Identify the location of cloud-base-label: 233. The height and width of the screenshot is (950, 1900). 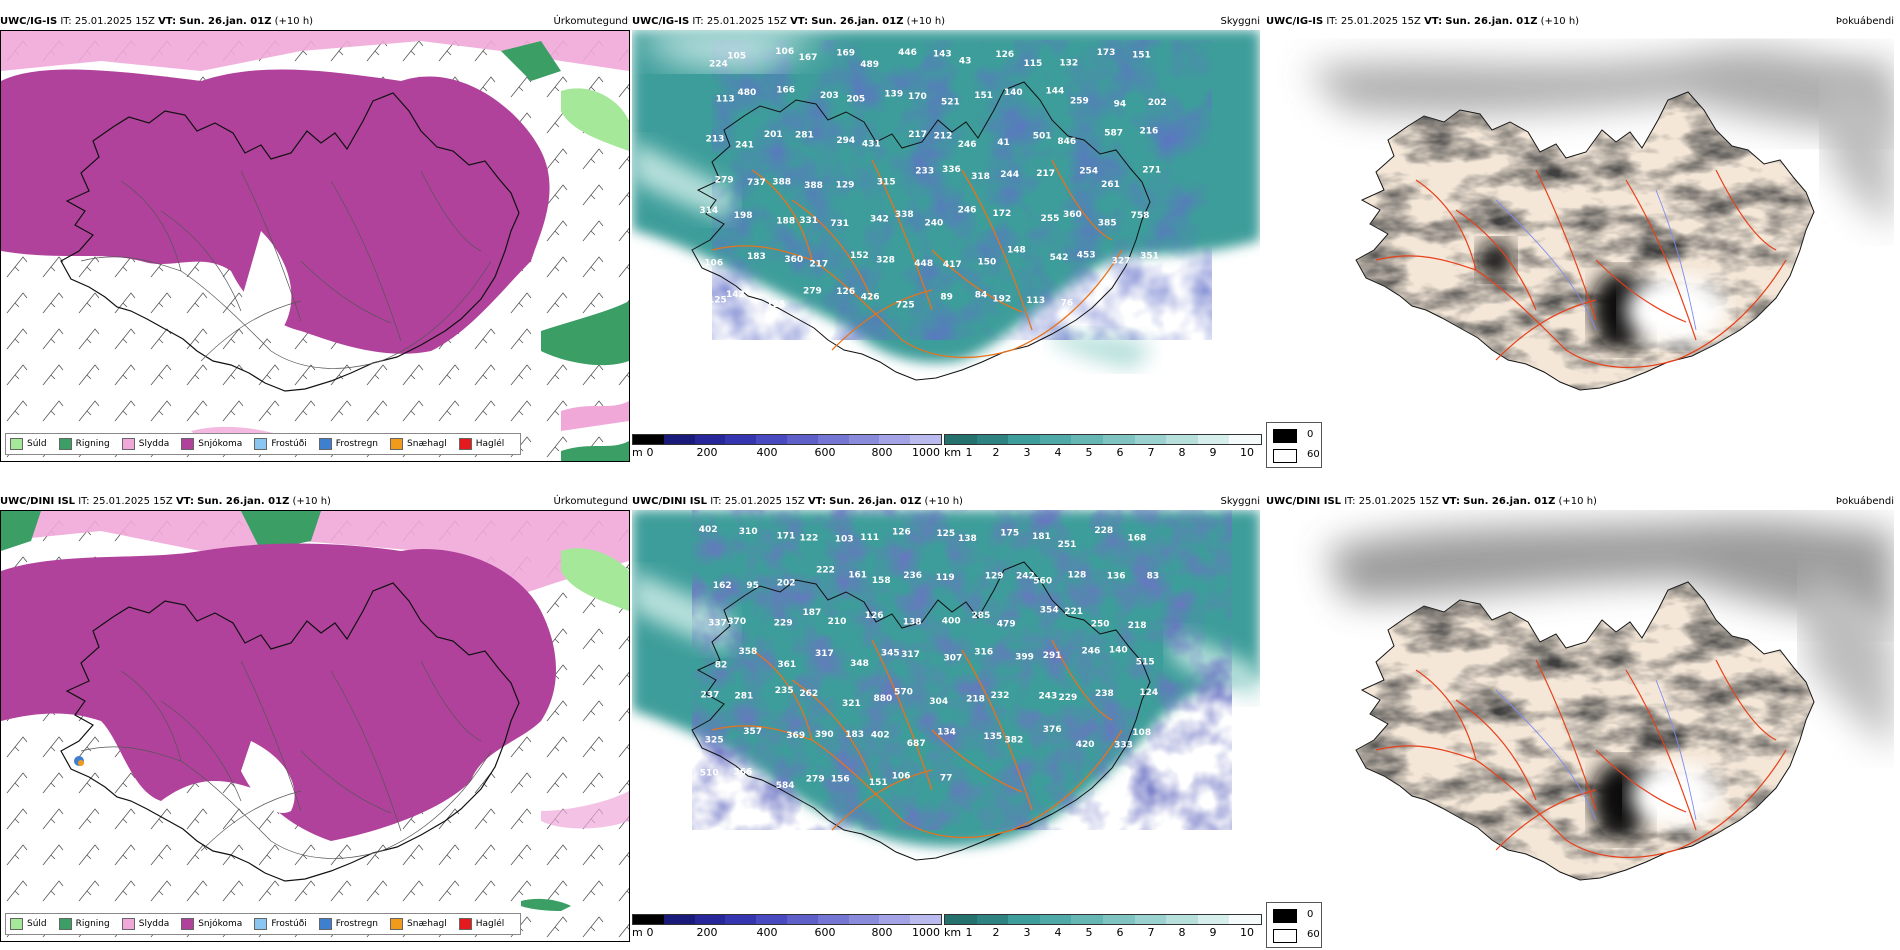
(924, 172).